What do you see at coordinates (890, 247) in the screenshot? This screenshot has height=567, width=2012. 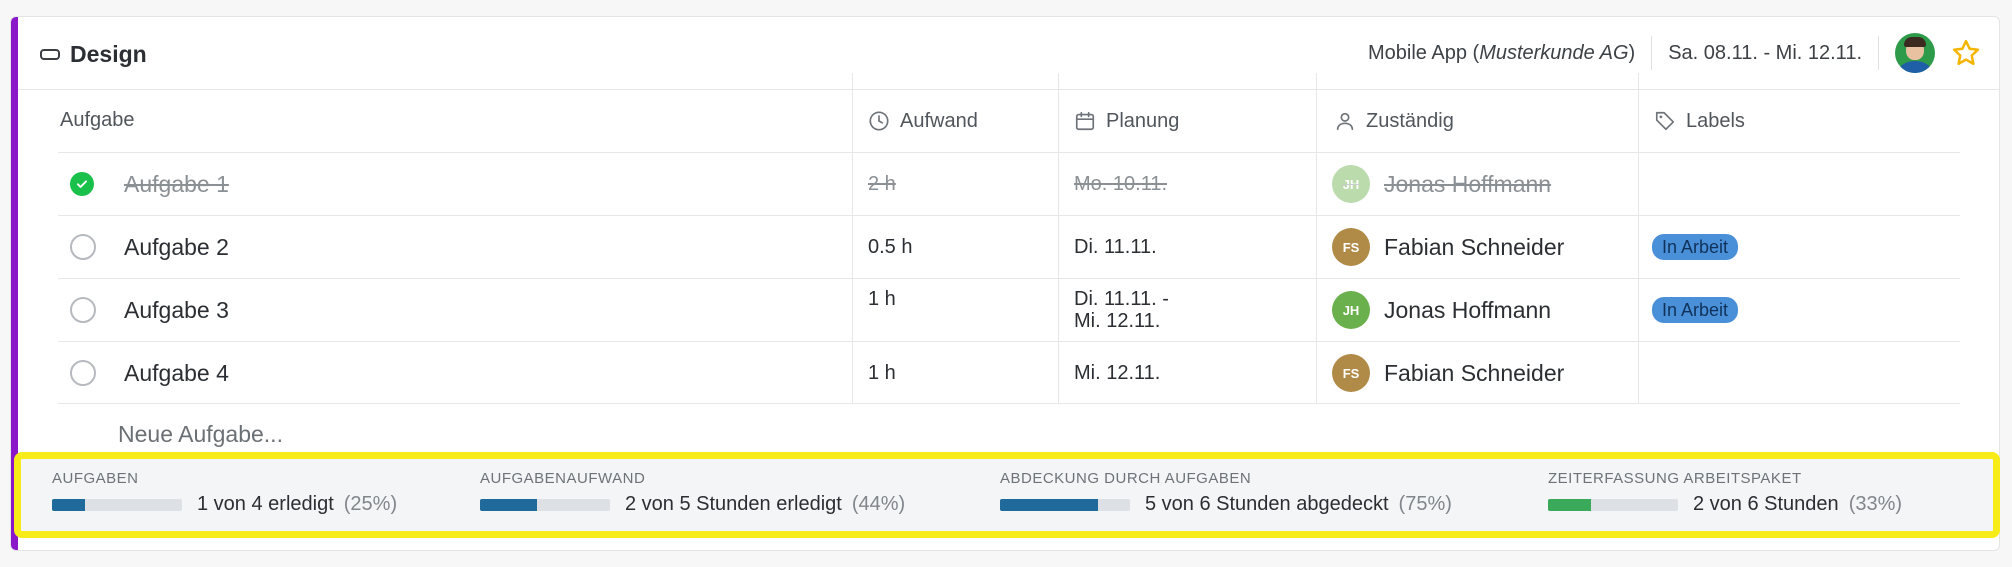 I see `effort-value: 0.5 h` at bounding box center [890, 247].